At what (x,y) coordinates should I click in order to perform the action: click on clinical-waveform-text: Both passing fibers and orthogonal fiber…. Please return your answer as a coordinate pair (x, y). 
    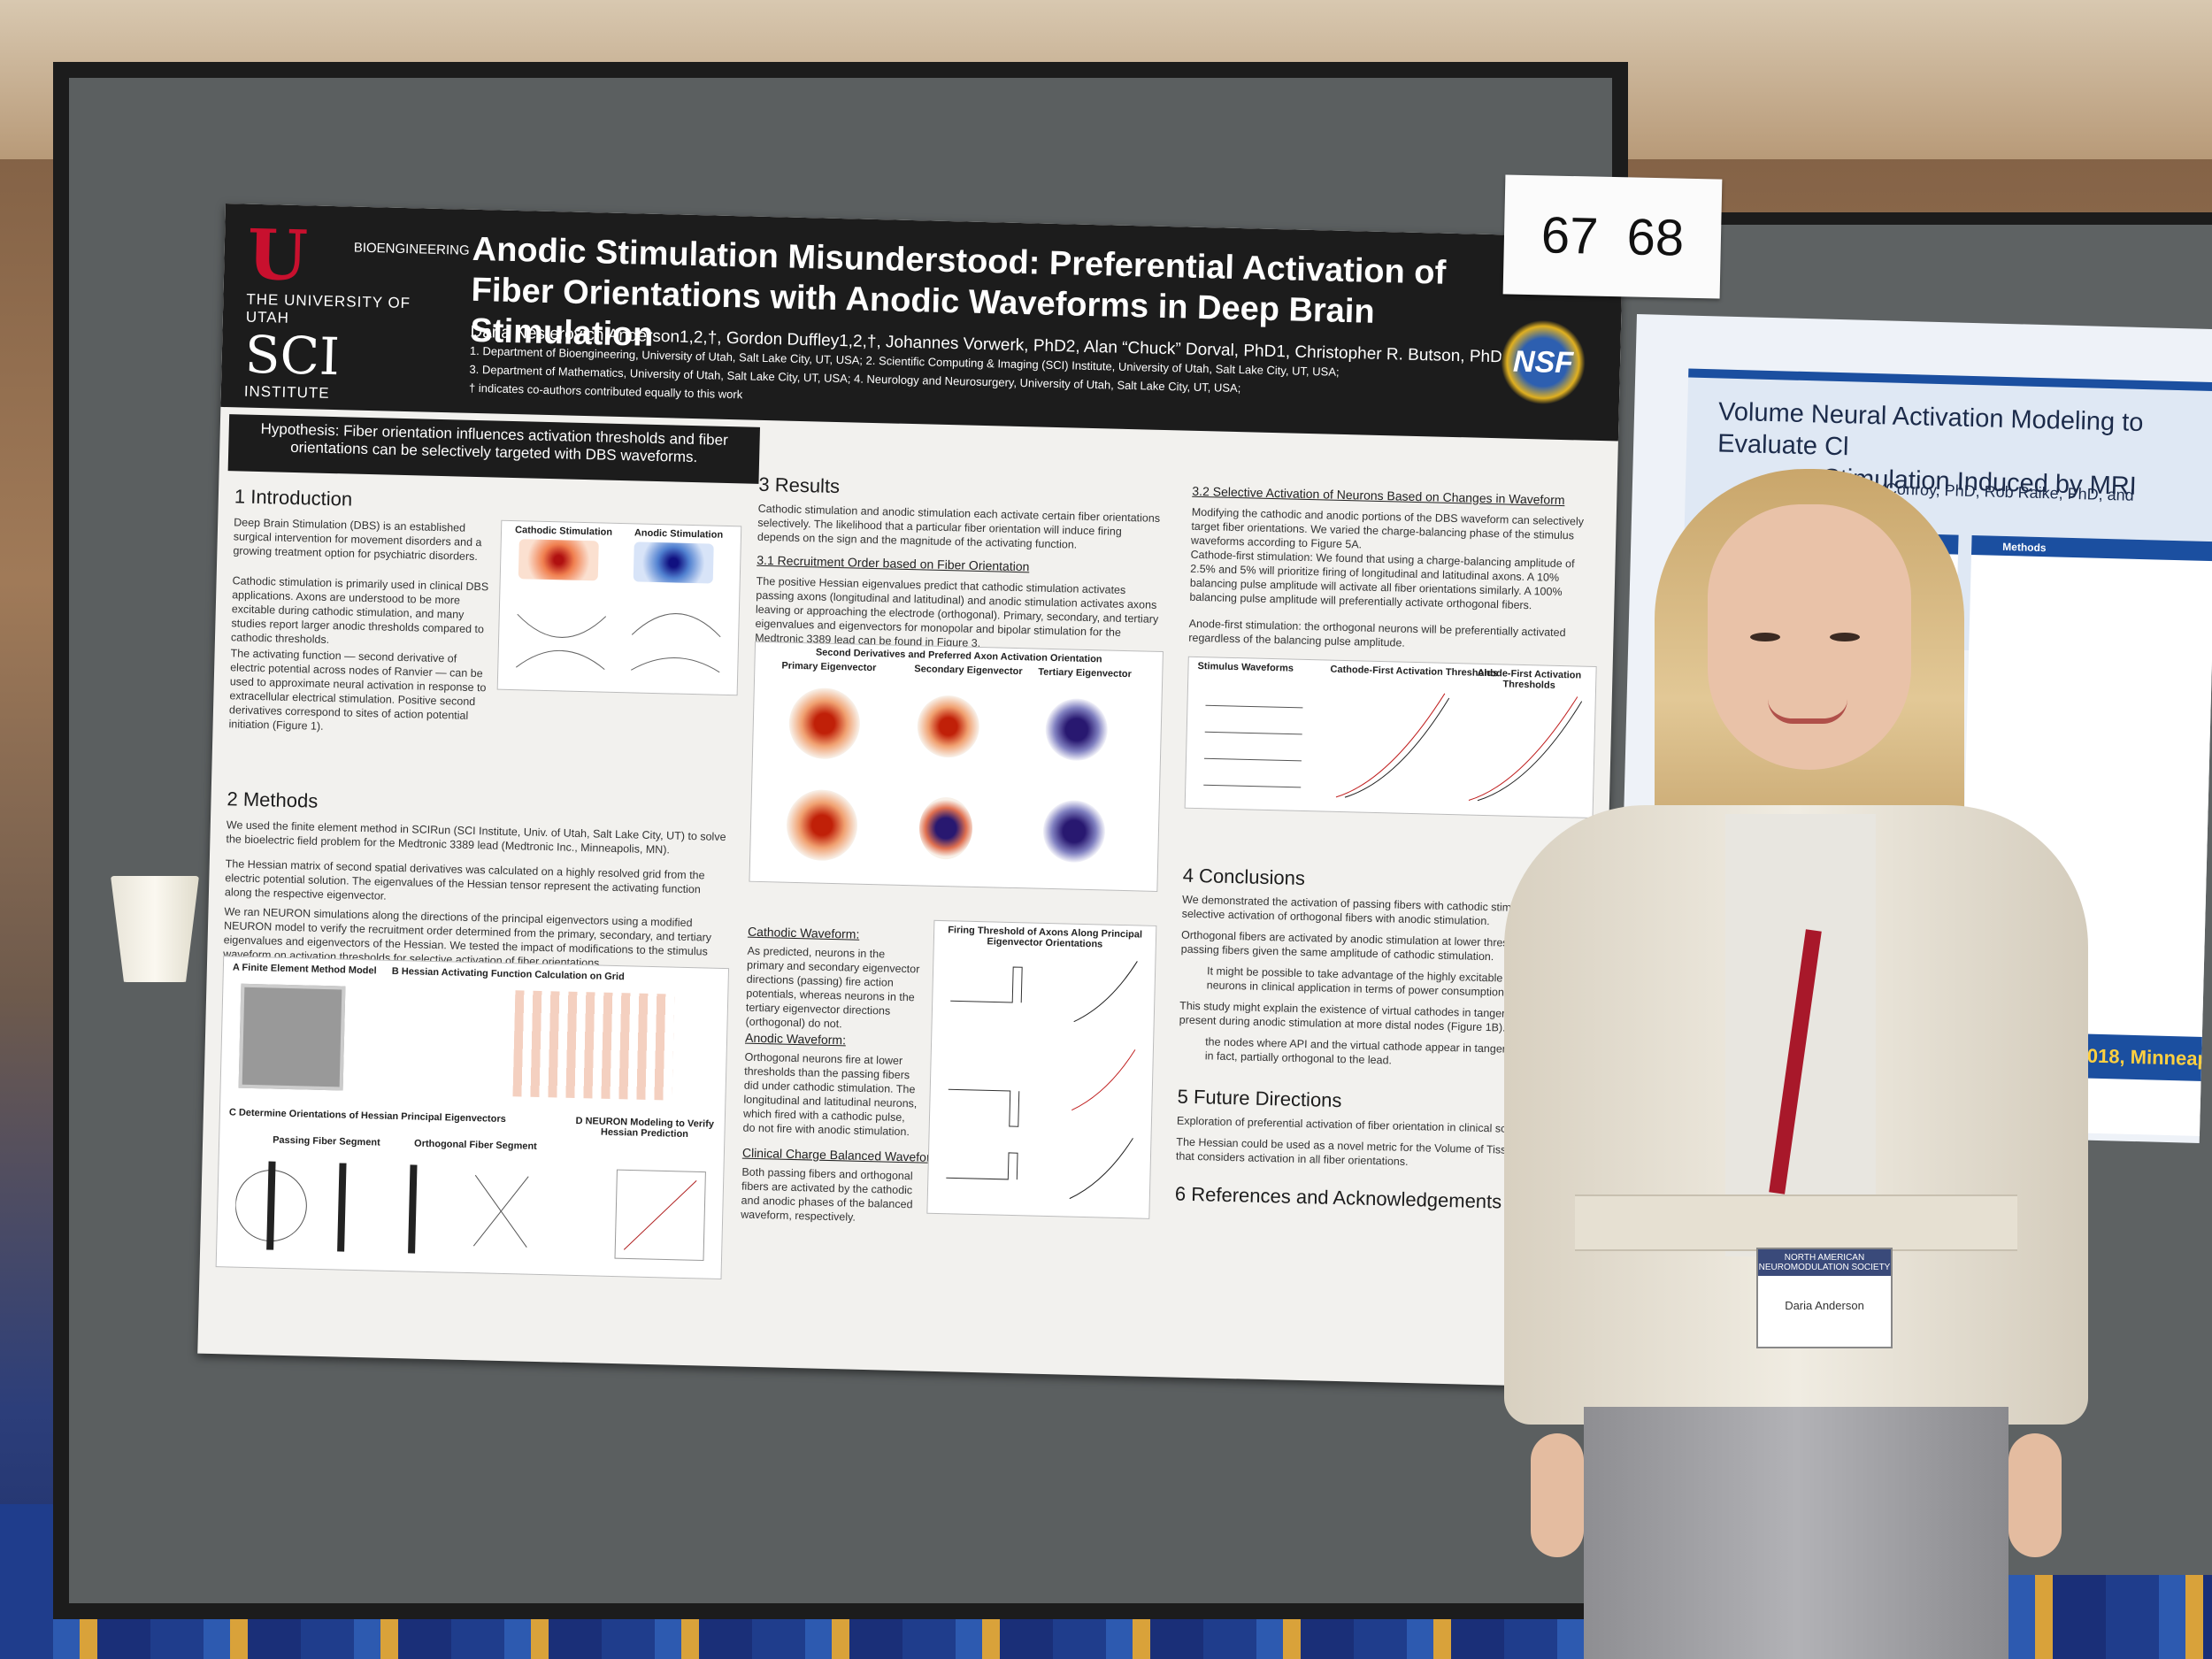
    Looking at the image, I should click on (827, 1195).